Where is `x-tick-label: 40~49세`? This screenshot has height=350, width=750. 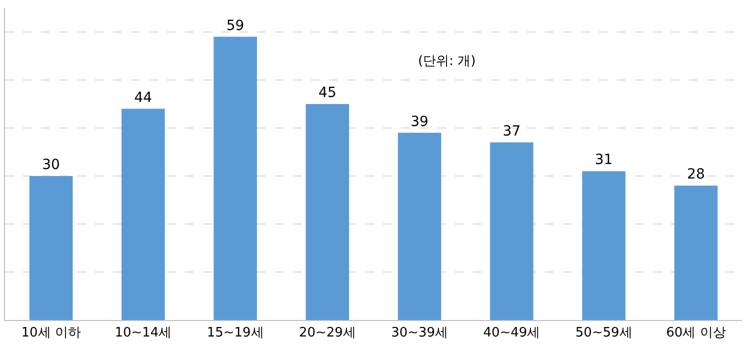 x-tick-label: 40~49세 is located at coordinates (511, 333).